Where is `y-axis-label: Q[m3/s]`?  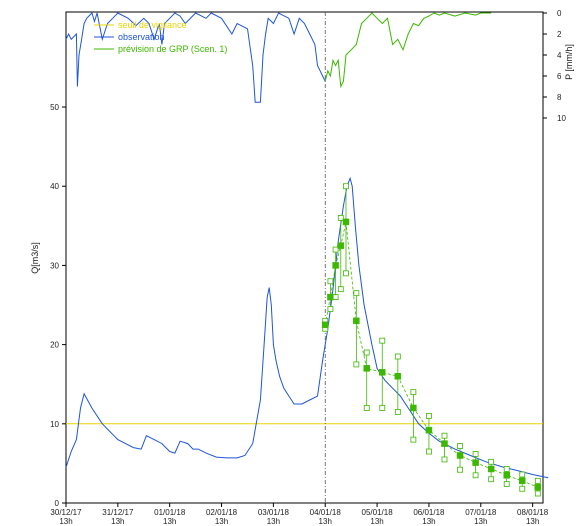 y-axis-label: Q[m3/s] is located at coordinates (35, 258).